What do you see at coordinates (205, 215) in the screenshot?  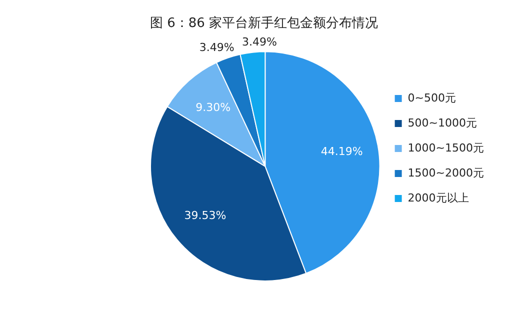 I see `data-label: 39.53%` at bounding box center [205, 215].